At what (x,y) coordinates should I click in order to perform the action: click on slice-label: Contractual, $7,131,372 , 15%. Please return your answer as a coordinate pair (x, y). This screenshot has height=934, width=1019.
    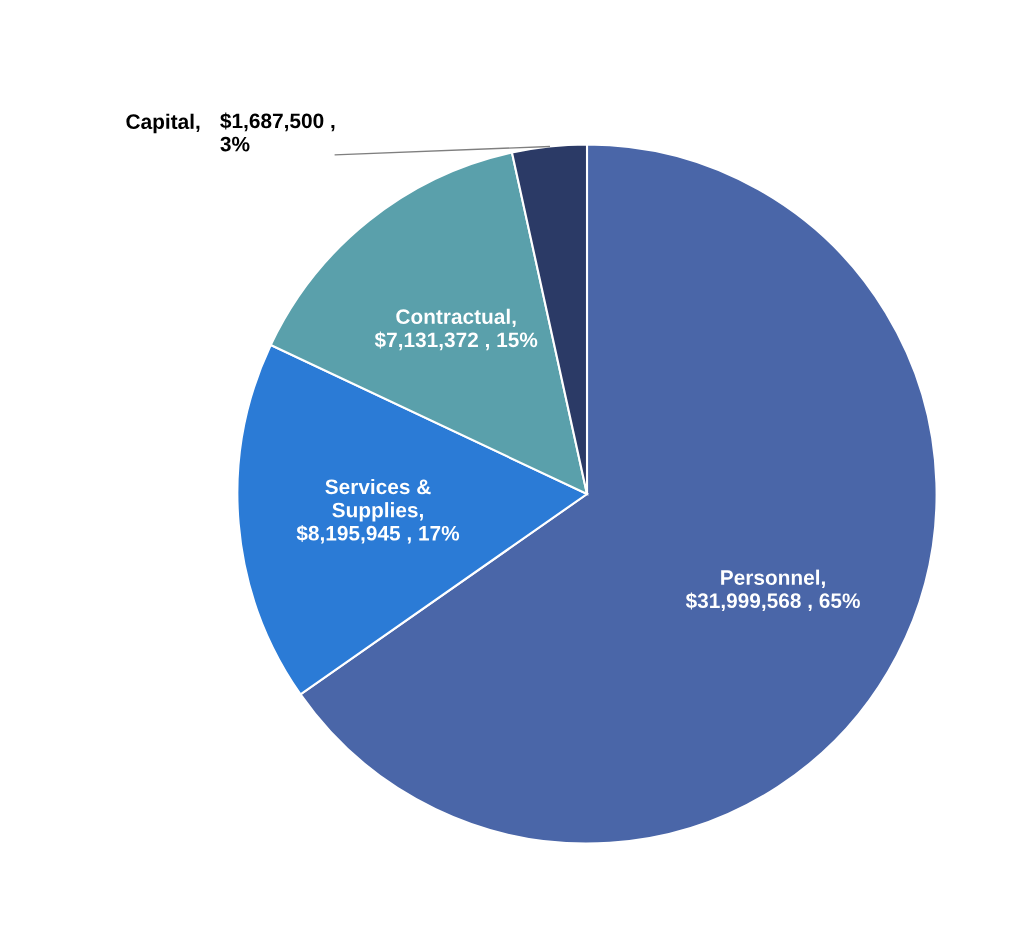
    Looking at the image, I should click on (456, 329).